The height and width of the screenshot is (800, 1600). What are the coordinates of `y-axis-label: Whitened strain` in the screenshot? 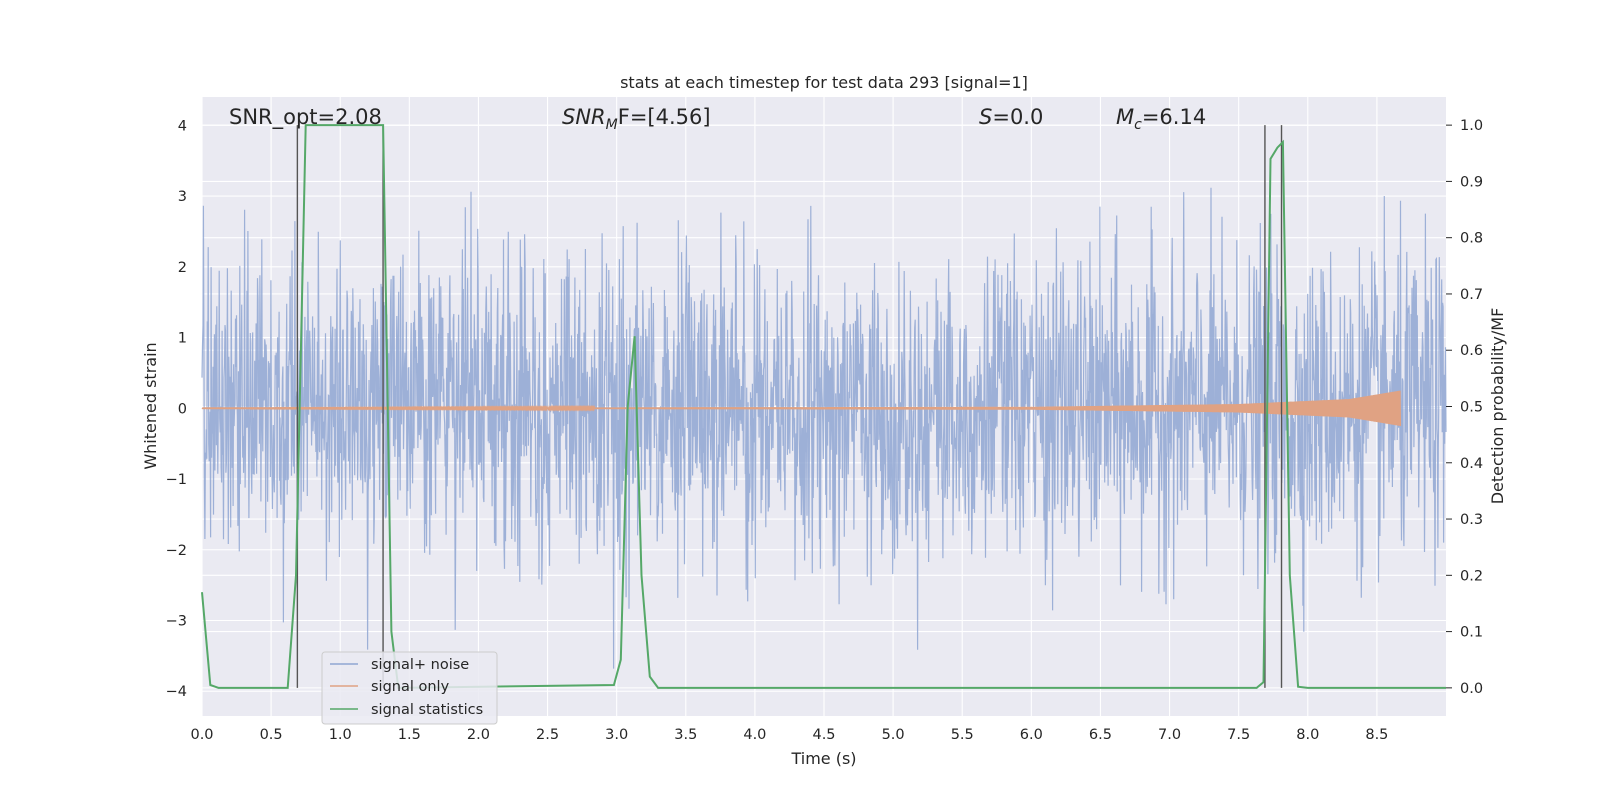 It's located at (150, 405).